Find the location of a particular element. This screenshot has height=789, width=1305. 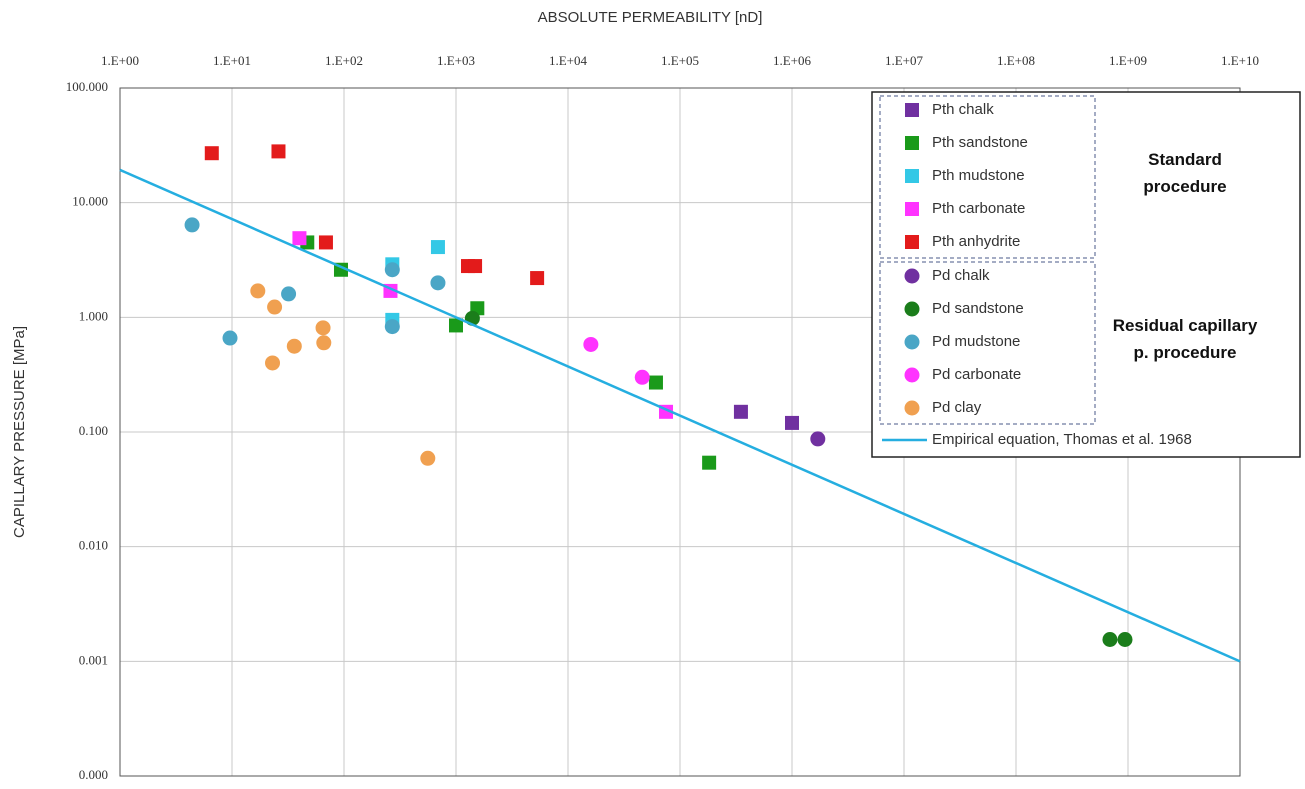

legend-label: Pd mudstone is located at coordinates (976, 341).